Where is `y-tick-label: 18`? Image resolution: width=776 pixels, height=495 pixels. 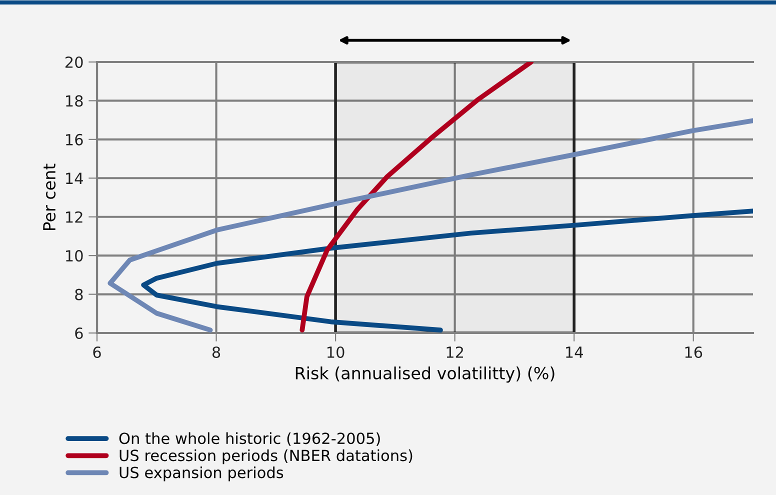
y-tick-label: 18 is located at coordinates (74, 101).